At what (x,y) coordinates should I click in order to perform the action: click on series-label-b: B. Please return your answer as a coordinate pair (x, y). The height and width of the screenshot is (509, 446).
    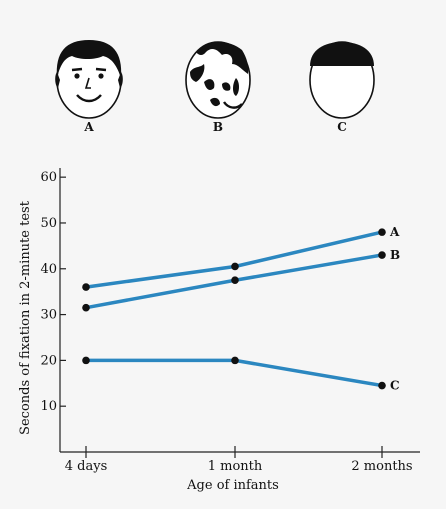
    Looking at the image, I should click on (395, 255).